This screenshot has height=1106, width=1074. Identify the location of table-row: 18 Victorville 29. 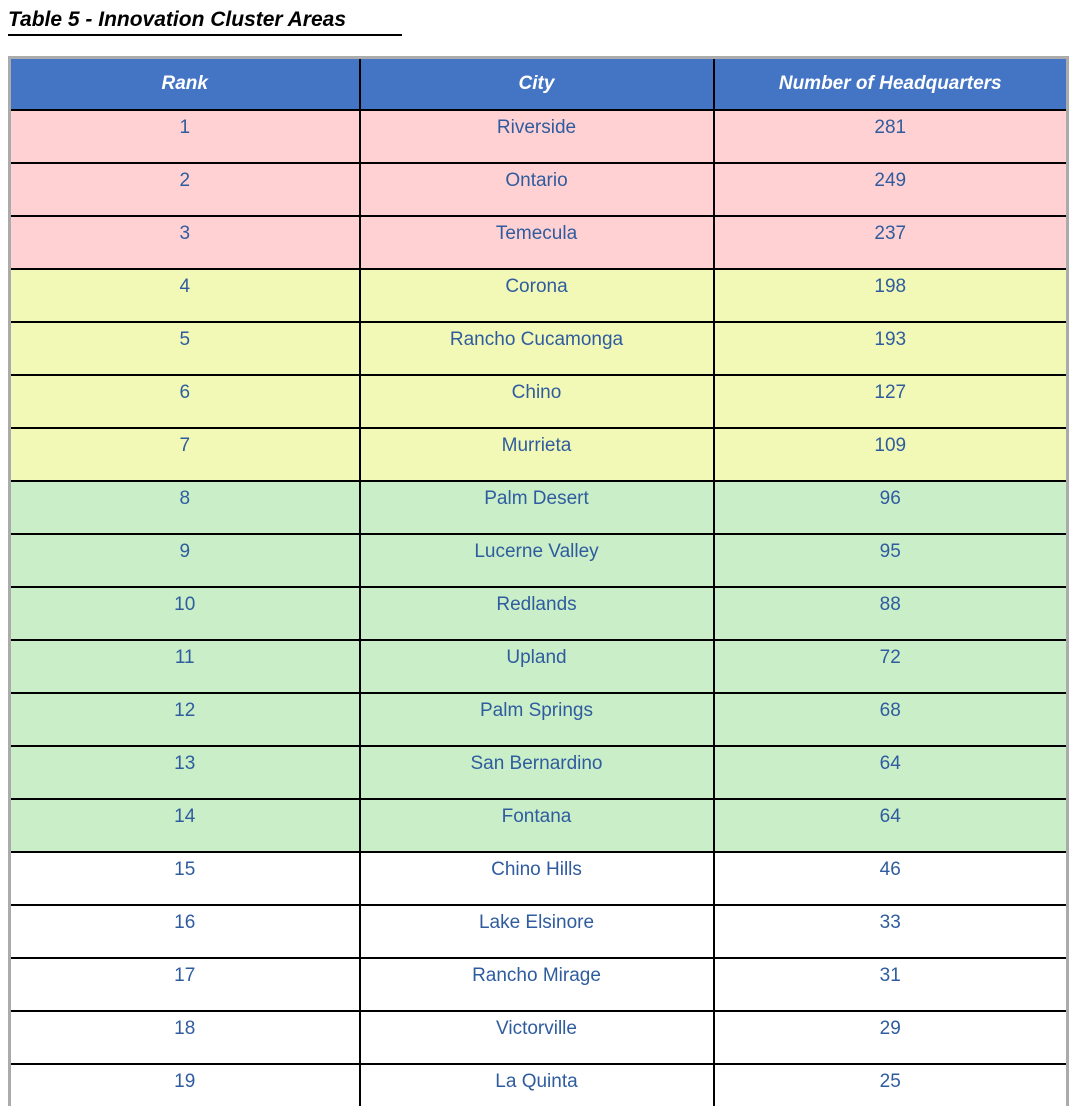
(538, 1038).